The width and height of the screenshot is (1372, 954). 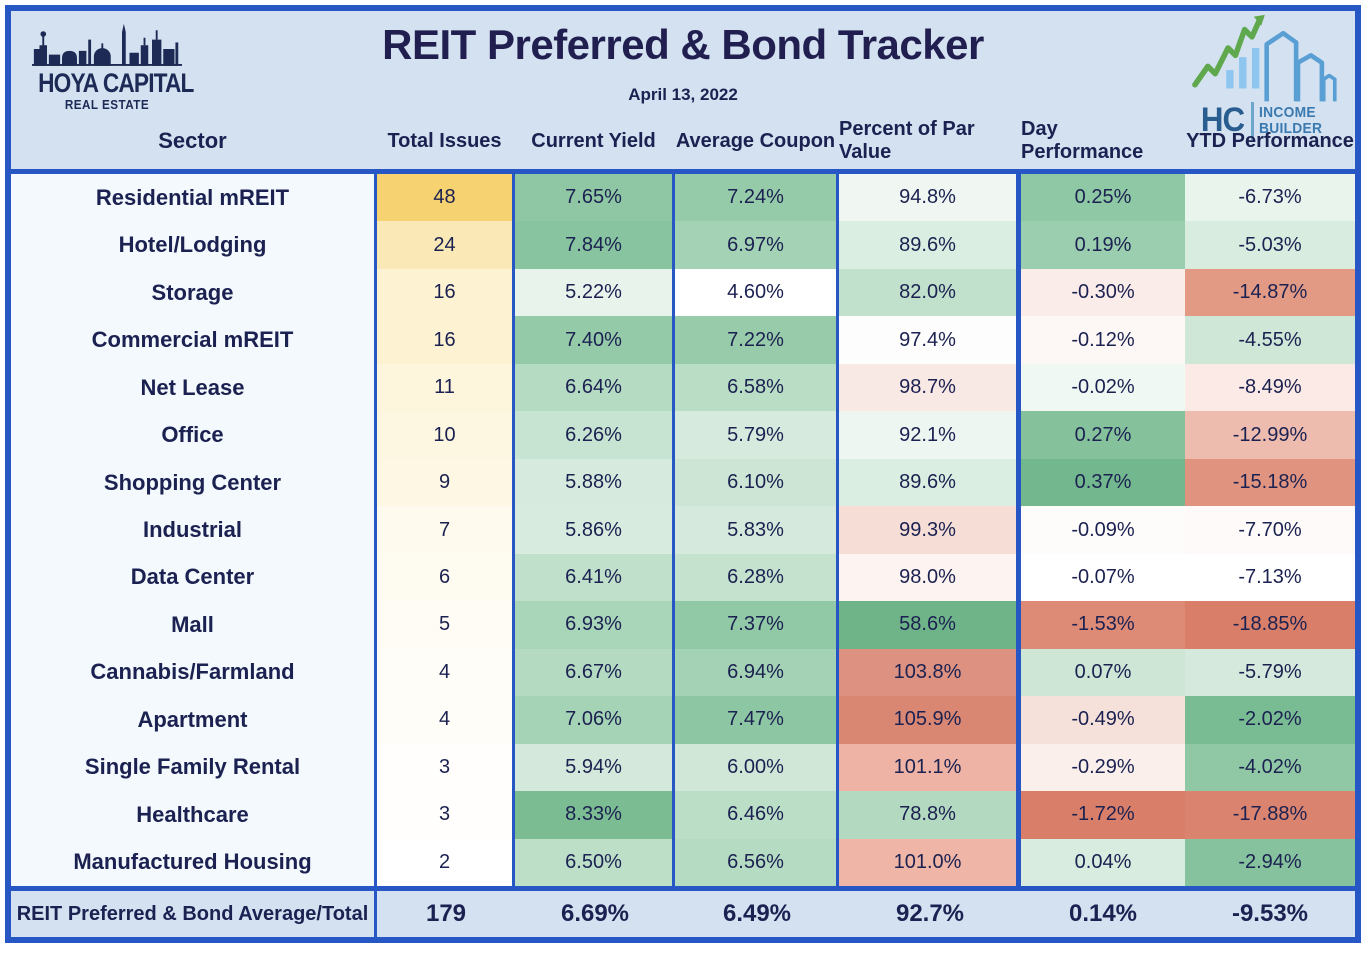 I want to click on sector-cell: Mall, so click(x=194, y=625).